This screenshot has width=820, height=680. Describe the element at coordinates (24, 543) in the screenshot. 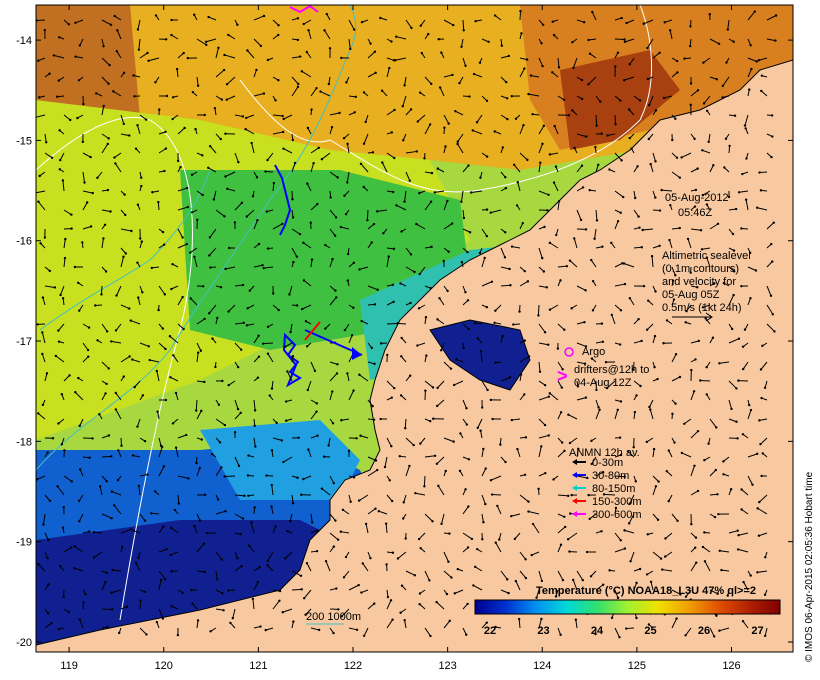

I see `lat-tick-label: -19` at that location.